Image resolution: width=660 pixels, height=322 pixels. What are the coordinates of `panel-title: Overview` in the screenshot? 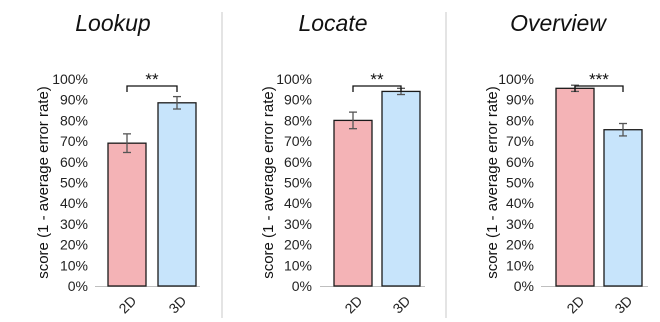 It's located at (558, 23).